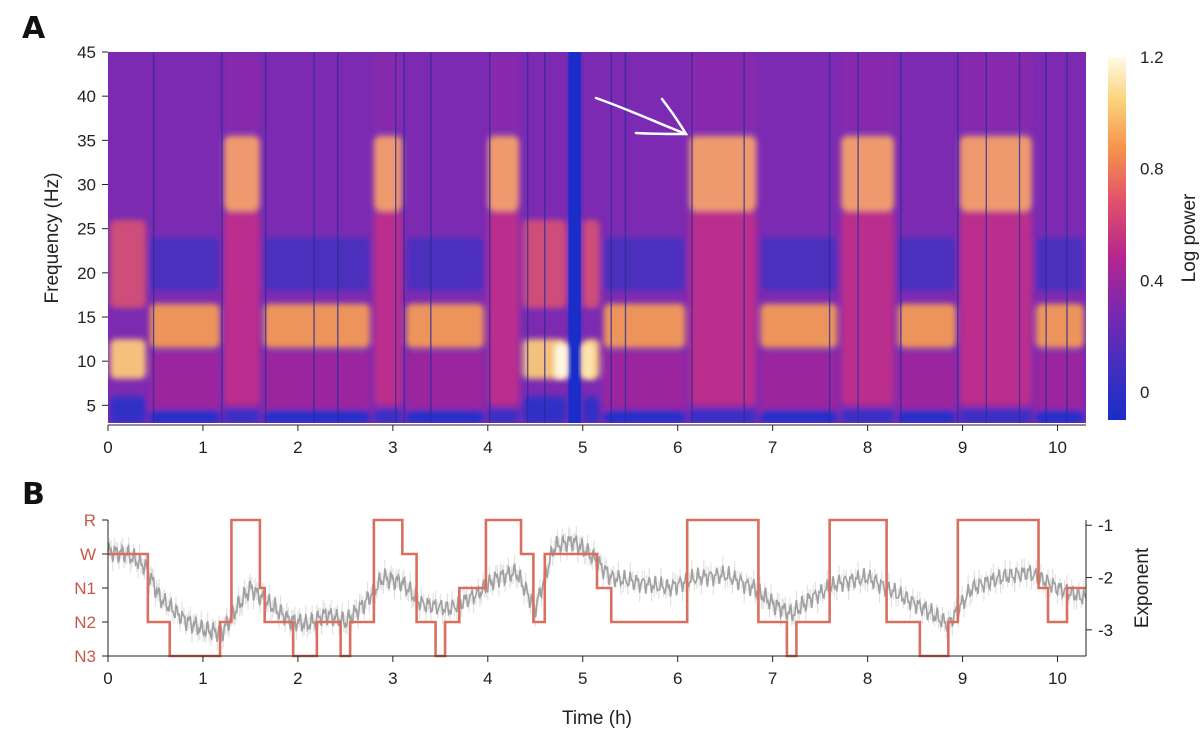 Image resolution: width=1200 pixels, height=736 pixels. Describe the element at coordinates (582, 447) in the screenshot. I see `spectrogram-xtick-label: 5` at that location.